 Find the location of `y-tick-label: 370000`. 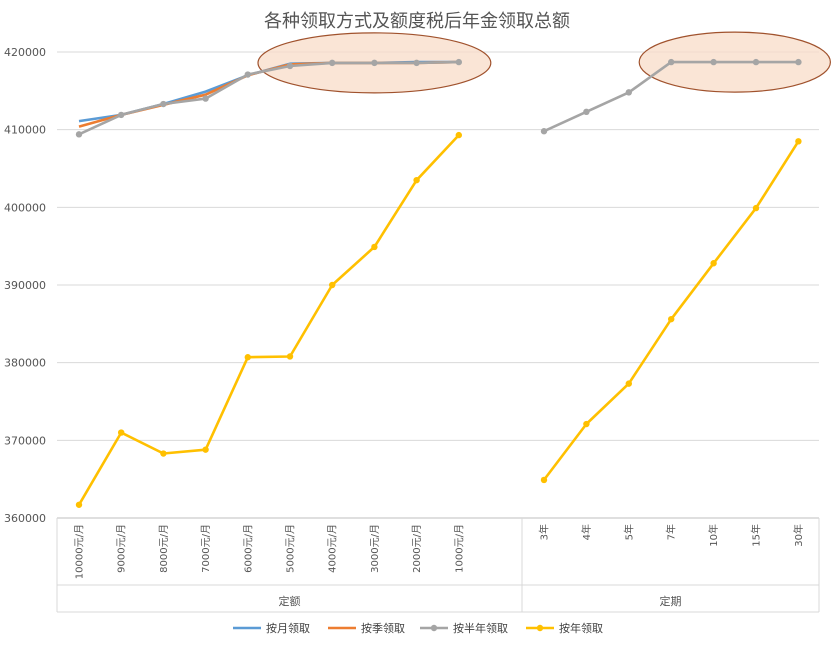

y-tick-label: 370000 is located at coordinates (25, 440).